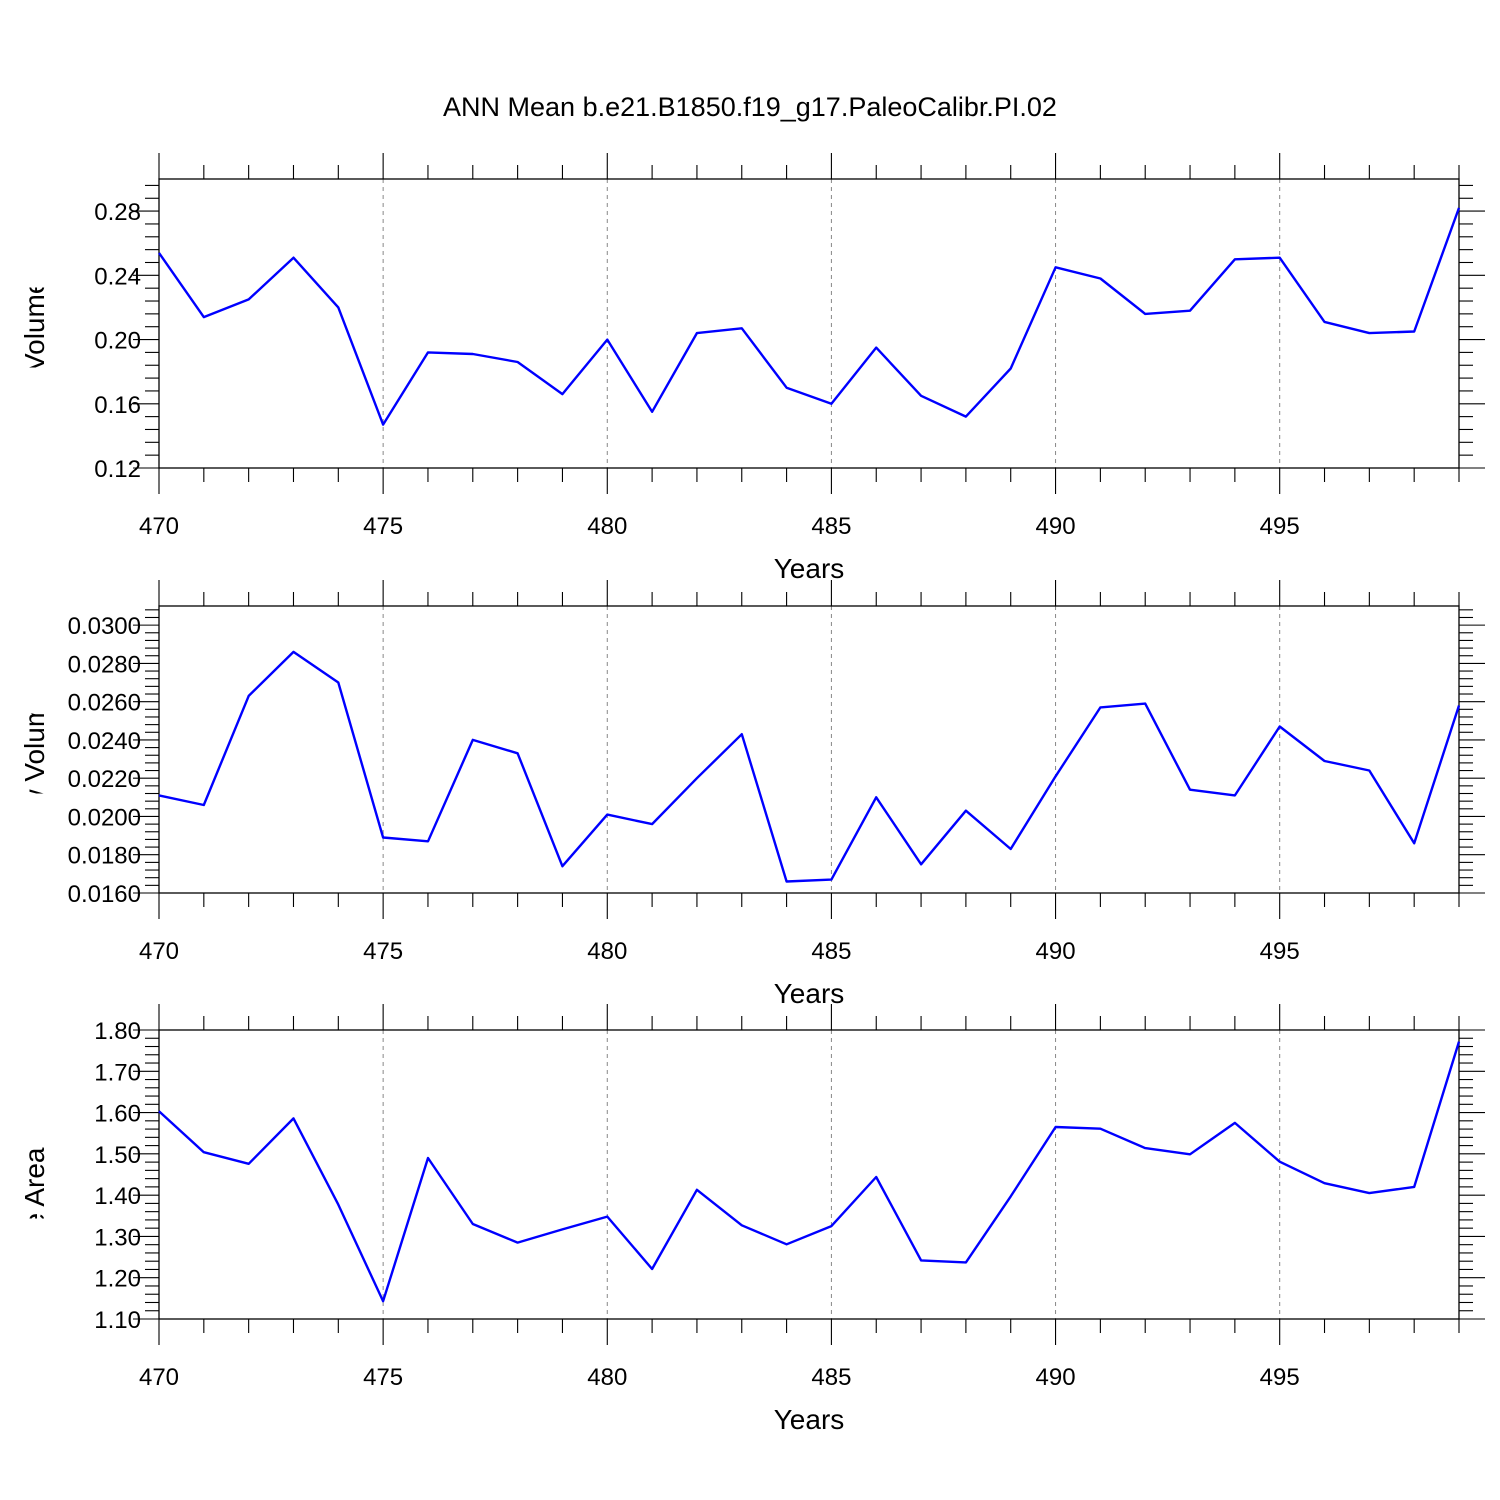  Describe the element at coordinates (34, 780) in the screenshot. I see `y-axis-label-text: Bar Snow Volume 10` at that location.